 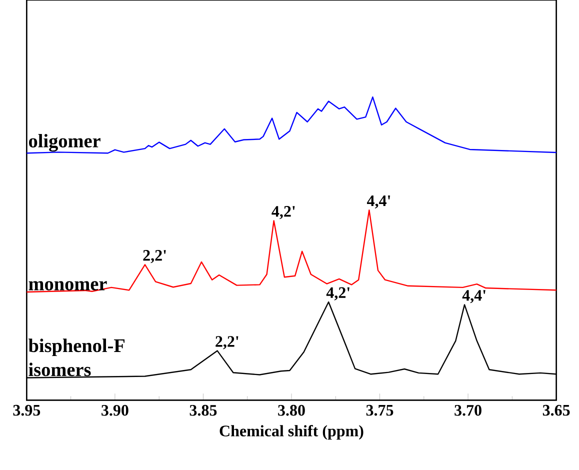 What do you see at coordinates (292, 432) in the screenshot?
I see `x-axis-title: Chemical shift (ppm)` at bounding box center [292, 432].